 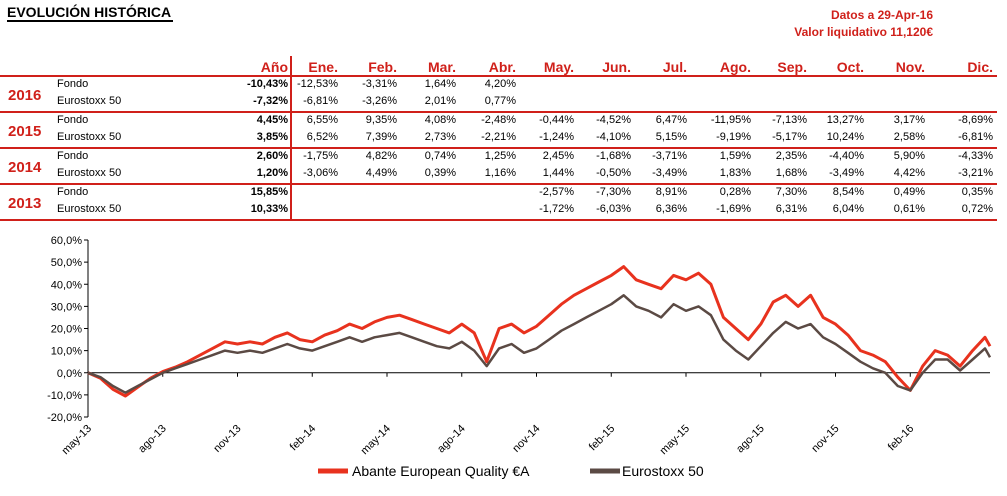 I want to click on month-cell: -9,19%, so click(x=733, y=137).